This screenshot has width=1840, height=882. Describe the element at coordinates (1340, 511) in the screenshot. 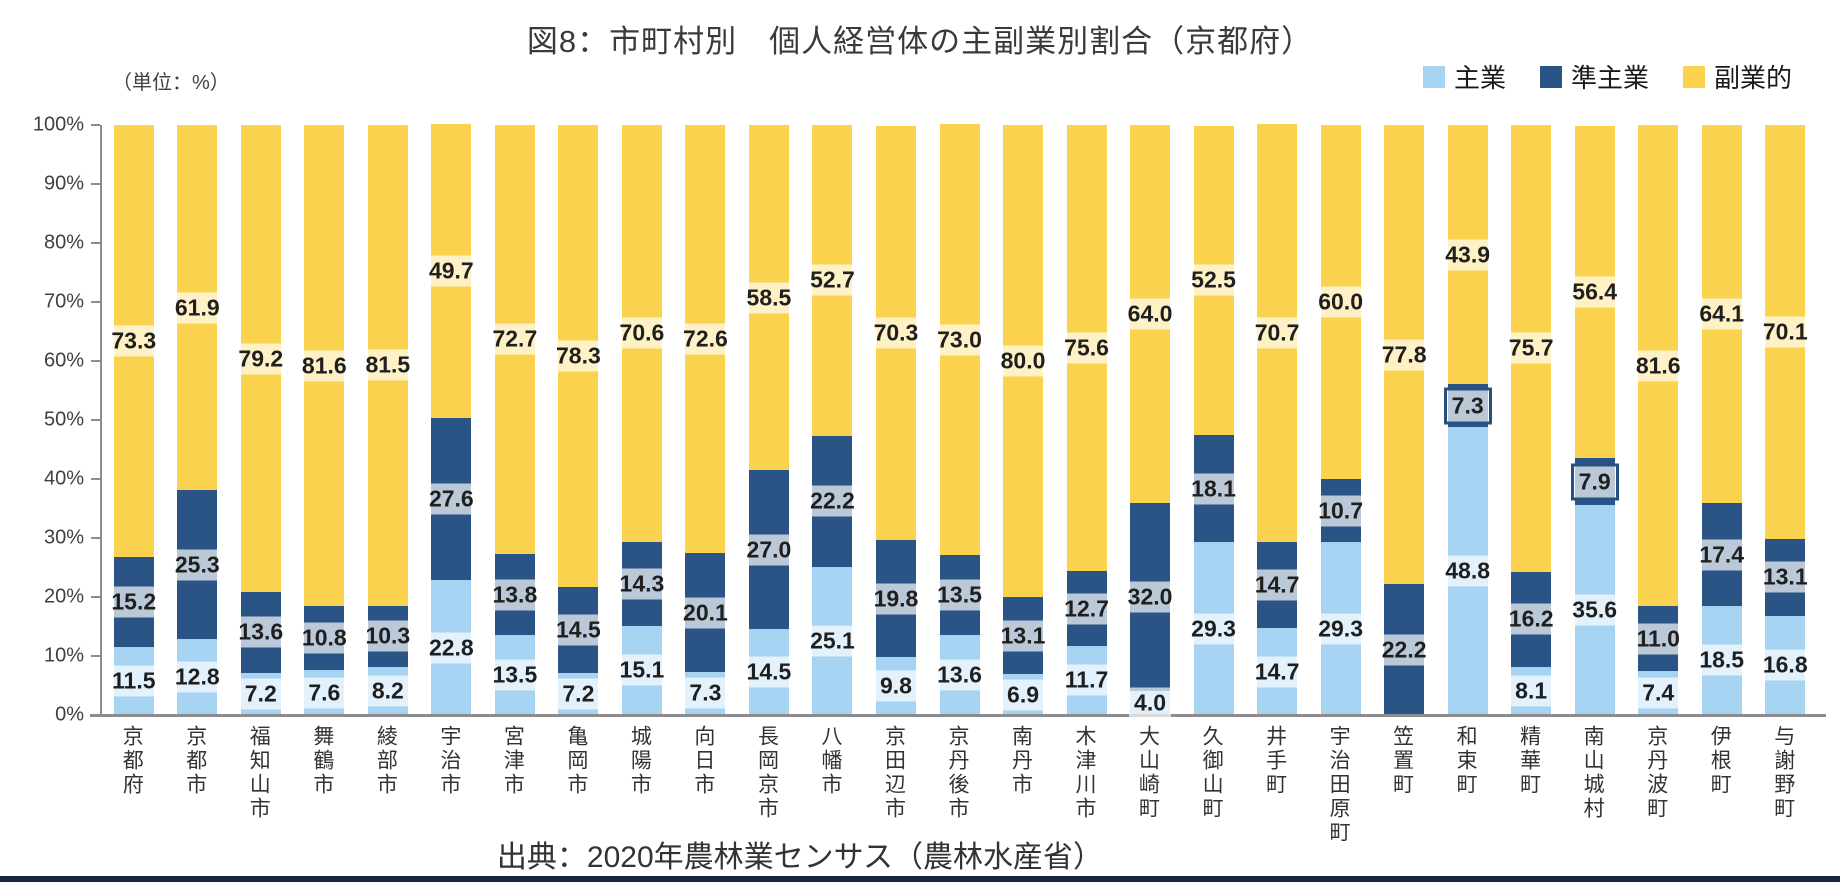

I see `data-label-準主業: 10.7` at that location.